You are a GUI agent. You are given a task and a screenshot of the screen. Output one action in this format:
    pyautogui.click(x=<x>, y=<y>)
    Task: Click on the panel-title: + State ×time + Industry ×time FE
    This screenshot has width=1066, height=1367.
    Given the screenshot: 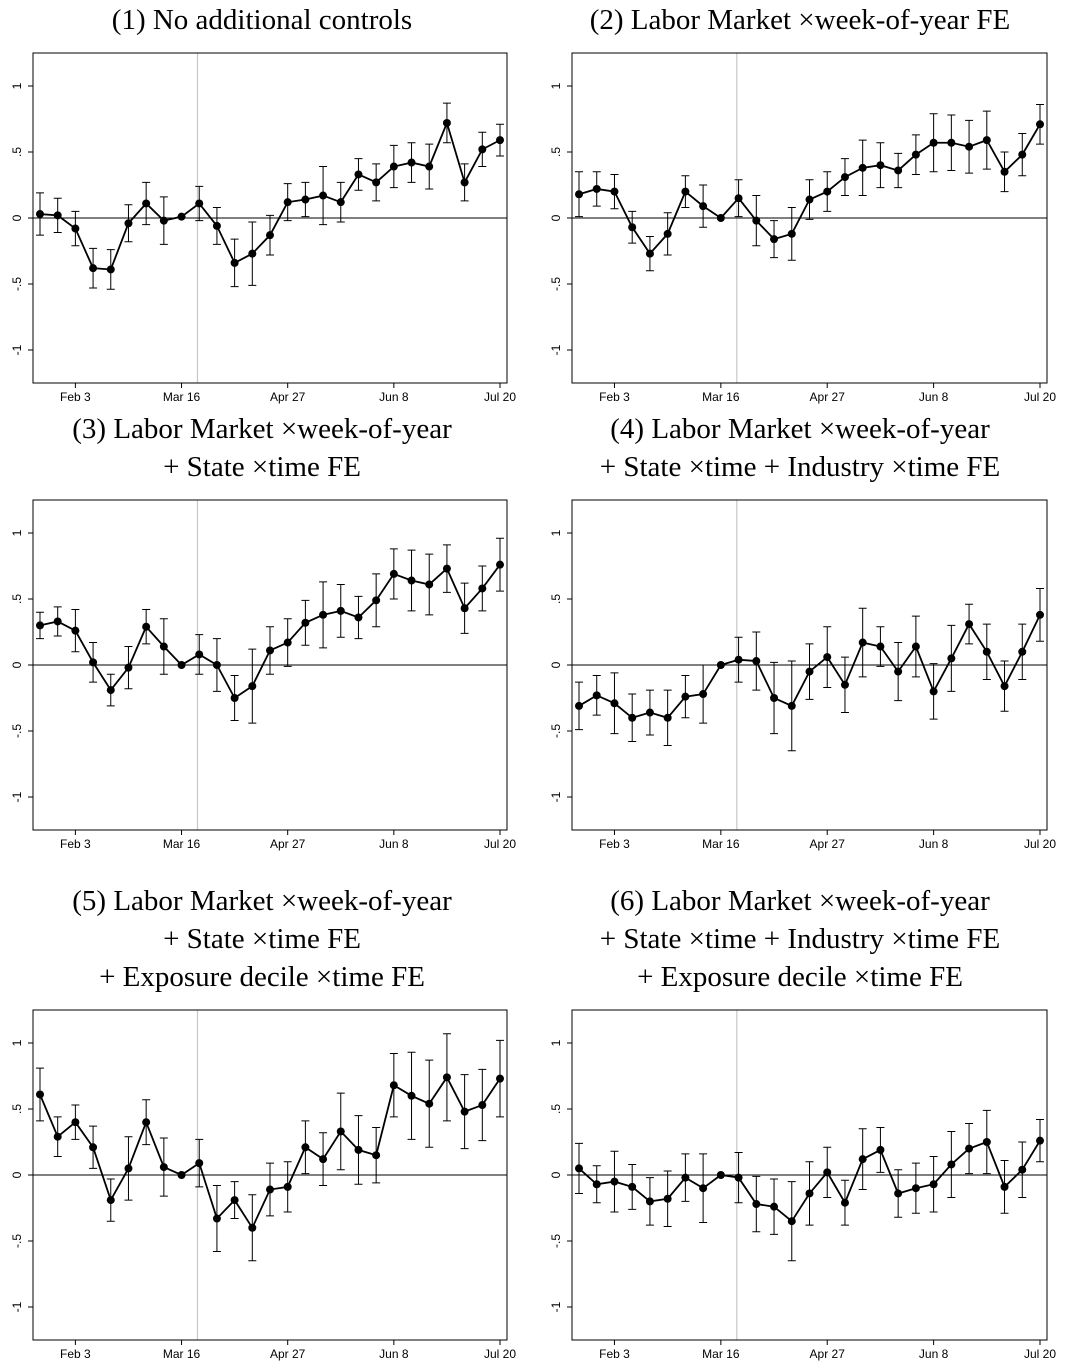 What is the action you would take?
    pyautogui.click(x=800, y=467)
    